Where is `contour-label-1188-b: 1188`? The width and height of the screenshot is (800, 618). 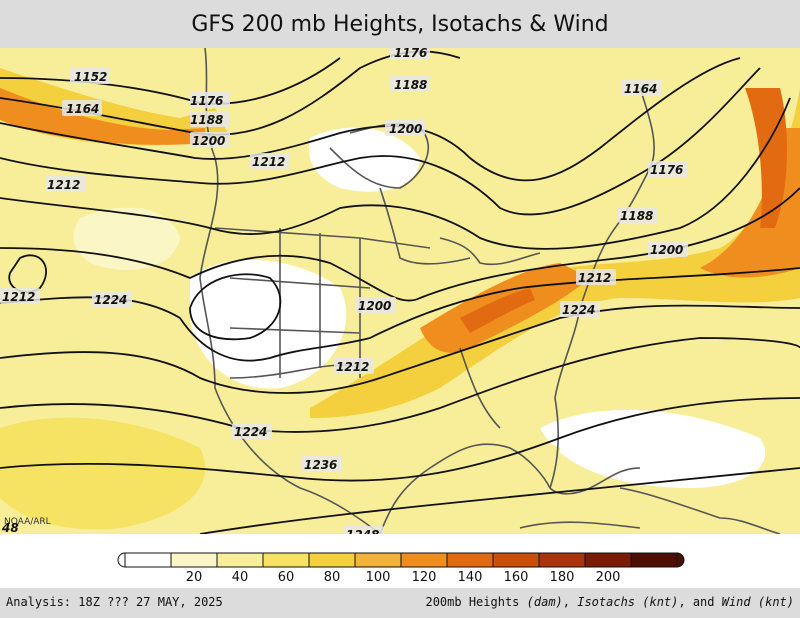 contour-label-1188-b: 1188 is located at coordinates (210, 119).